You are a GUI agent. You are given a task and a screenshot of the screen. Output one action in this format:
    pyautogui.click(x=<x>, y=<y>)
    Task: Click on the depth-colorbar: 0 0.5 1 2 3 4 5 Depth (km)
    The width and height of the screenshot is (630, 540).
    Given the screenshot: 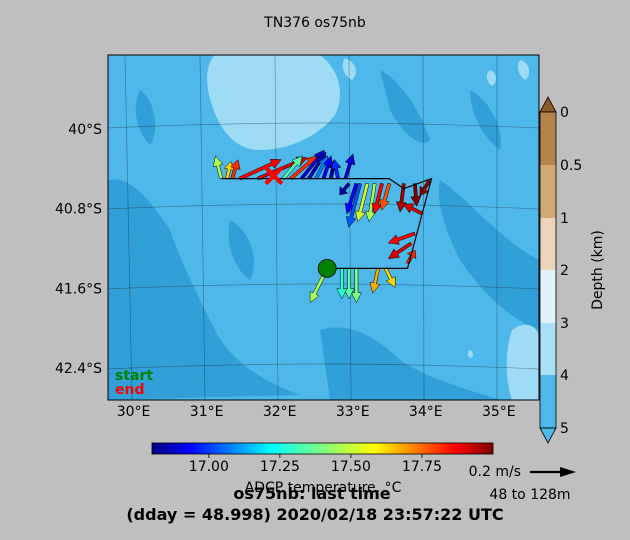 What is the action you would take?
    pyautogui.click(x=572, y=270)
    